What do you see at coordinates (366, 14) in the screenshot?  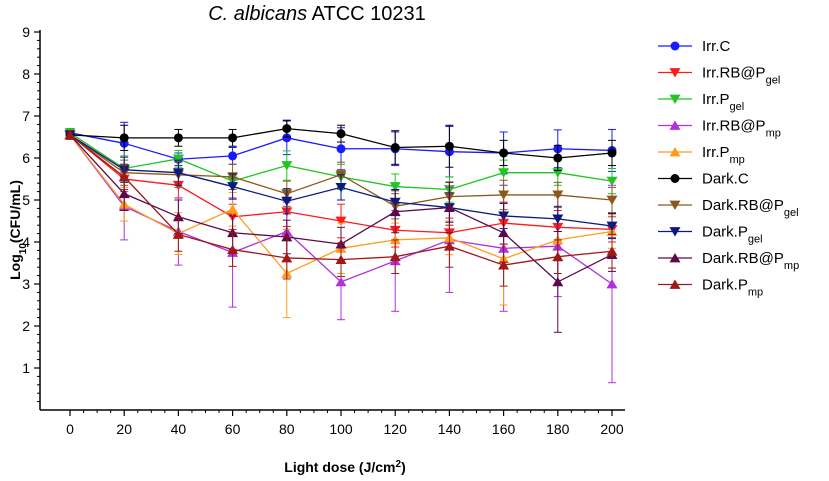 I see `chart-title-rest: ATCC 10231` at bounding box center [366, 14].